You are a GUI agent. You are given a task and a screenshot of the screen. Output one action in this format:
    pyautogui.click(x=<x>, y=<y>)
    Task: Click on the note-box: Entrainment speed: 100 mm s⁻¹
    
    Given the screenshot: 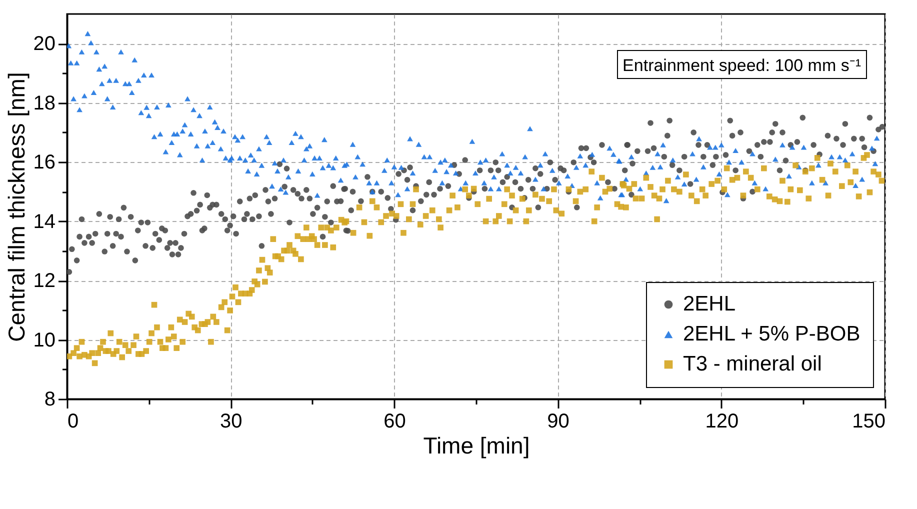 What is the action you would take?
    pyautogui.click(x=741, y=64)
    